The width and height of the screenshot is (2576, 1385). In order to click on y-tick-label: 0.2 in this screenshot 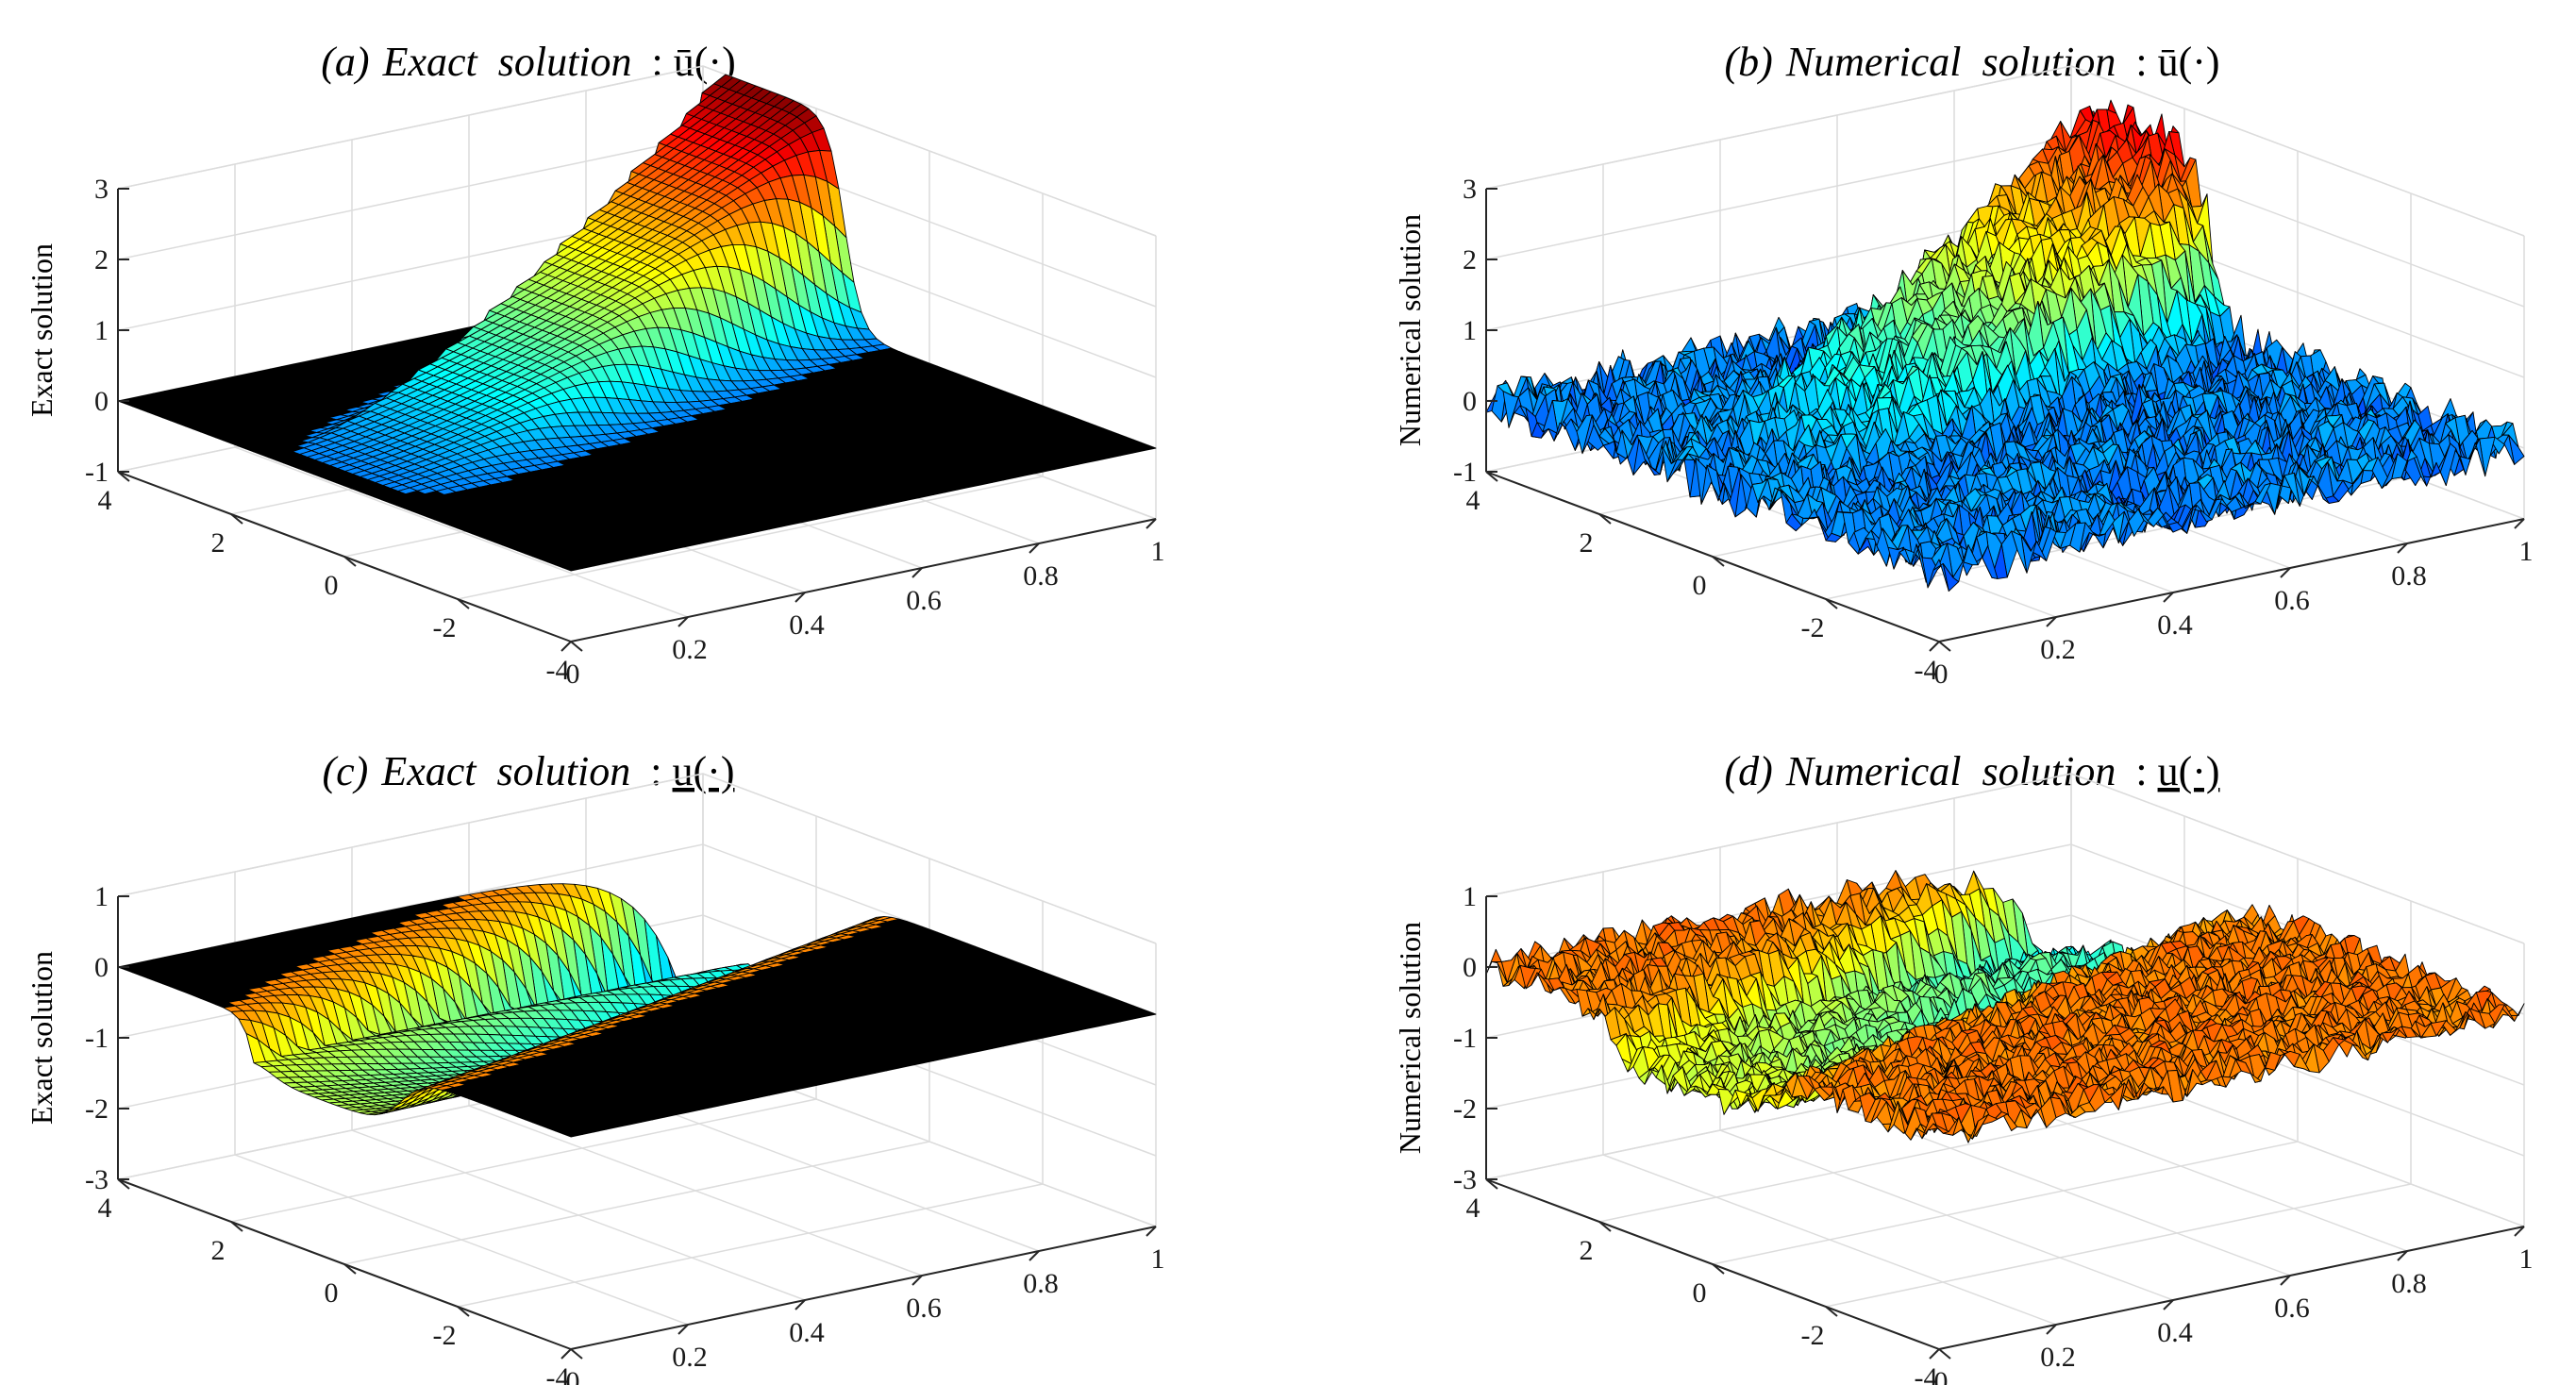, I will do `click(690, 649)`.